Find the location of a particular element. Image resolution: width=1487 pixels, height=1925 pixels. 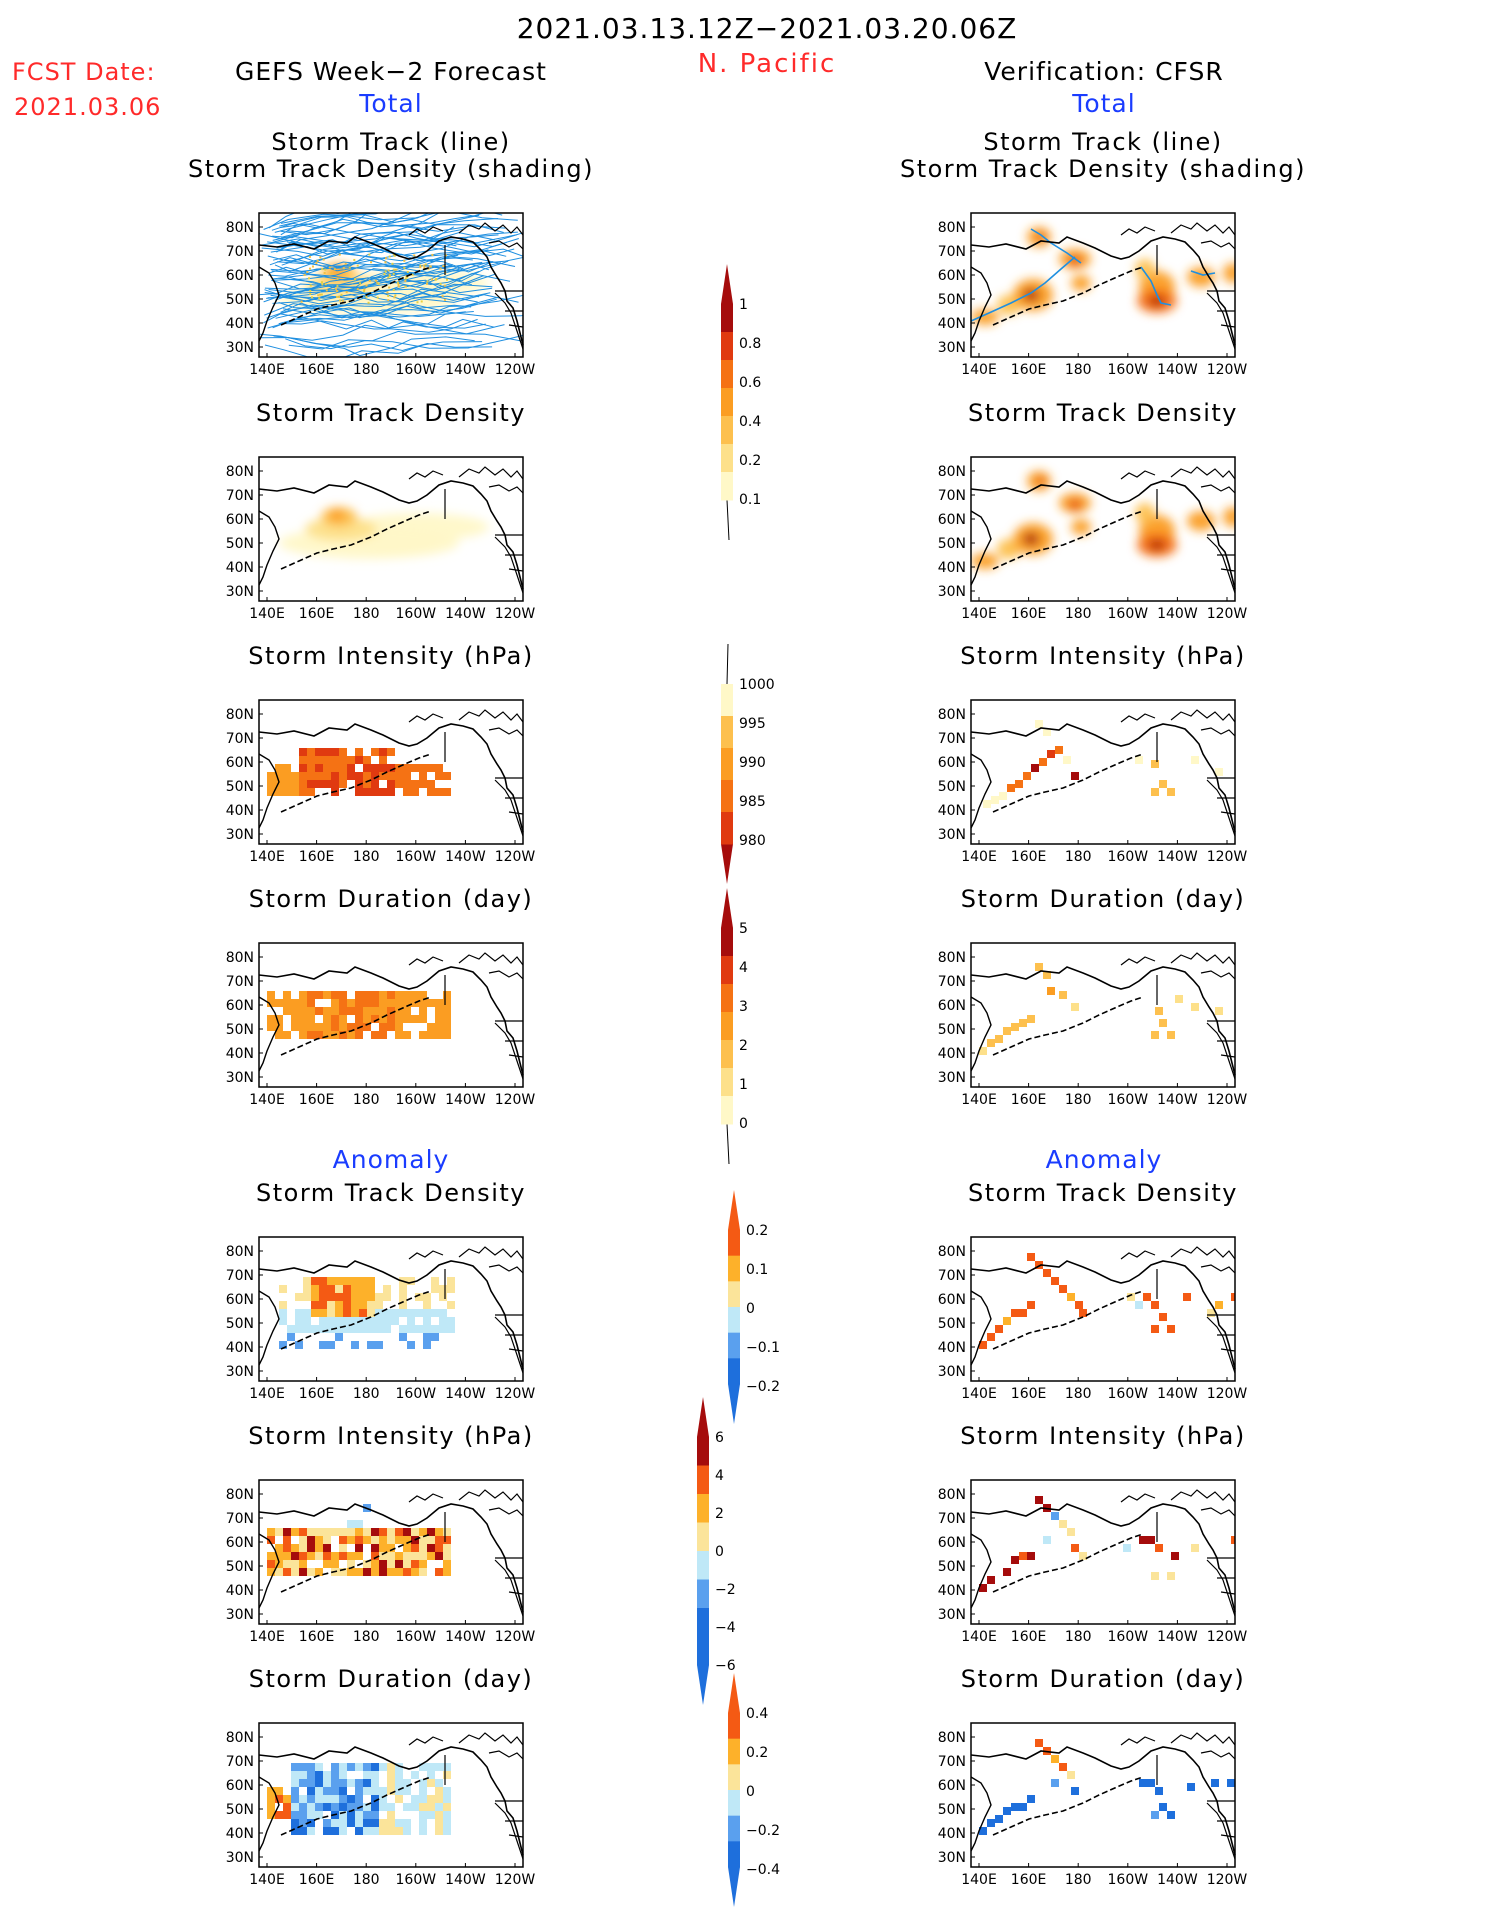

aleutian-islands is located at coordinates (356, 1806).